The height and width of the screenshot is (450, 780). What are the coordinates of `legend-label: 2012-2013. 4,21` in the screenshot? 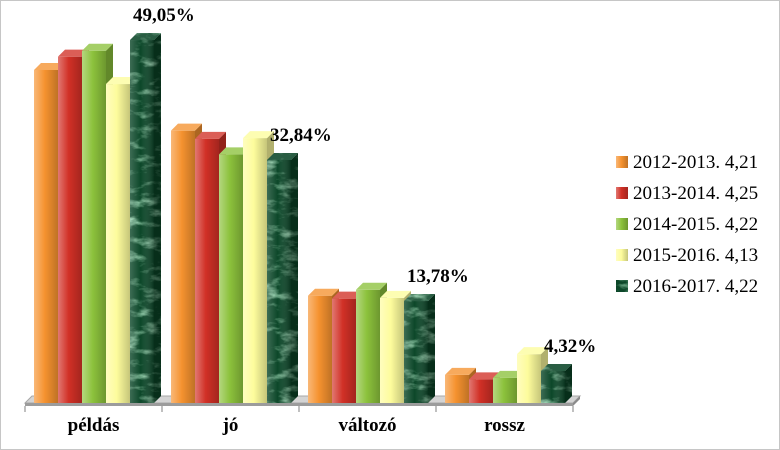 It's located at (695, 162).